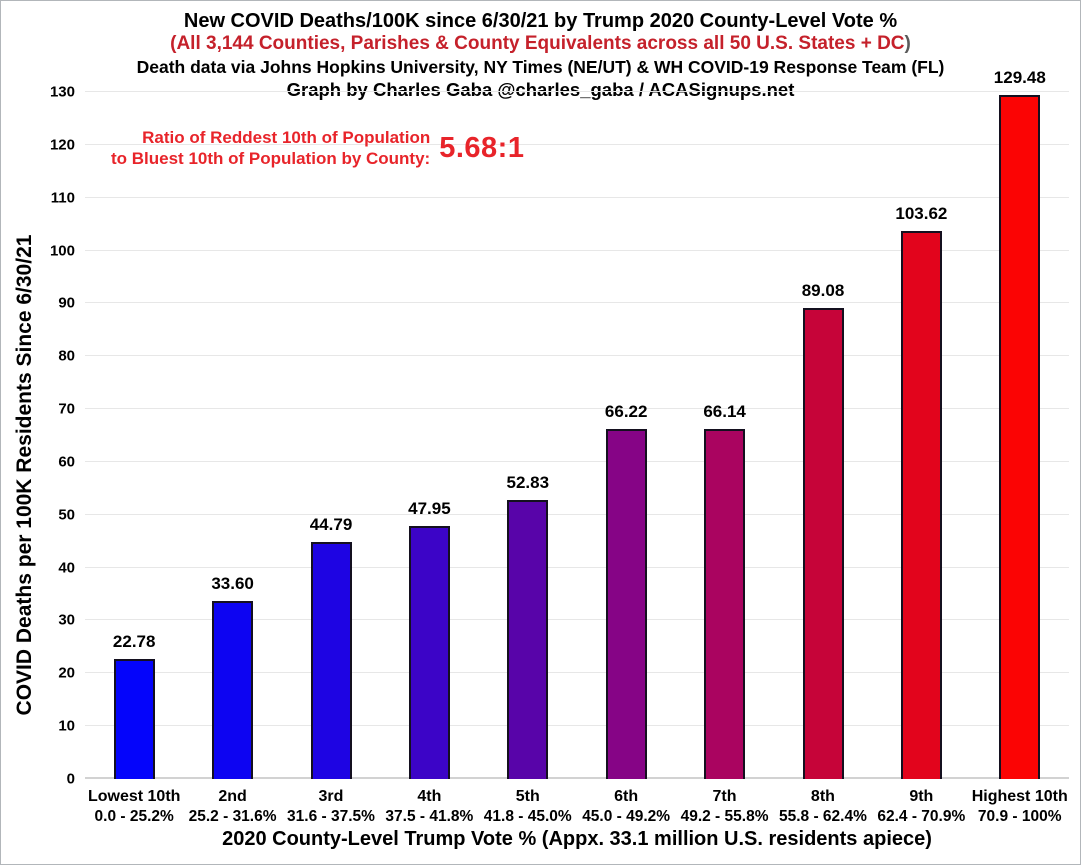  I want to click on bar-value-label: 103.62, so click(921, 214).